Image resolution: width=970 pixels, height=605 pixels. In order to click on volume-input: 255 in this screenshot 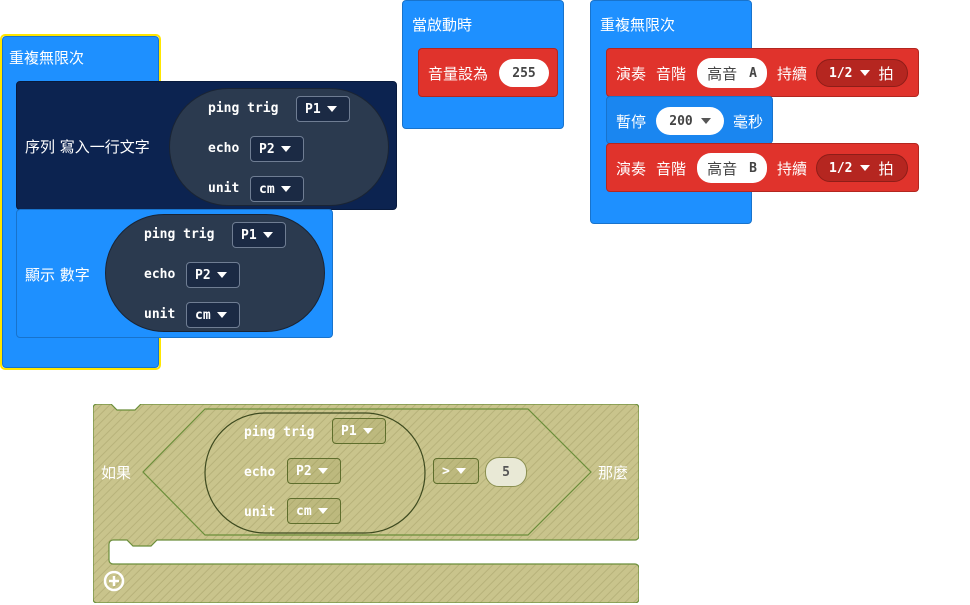, I will do `click(524, 73)`.